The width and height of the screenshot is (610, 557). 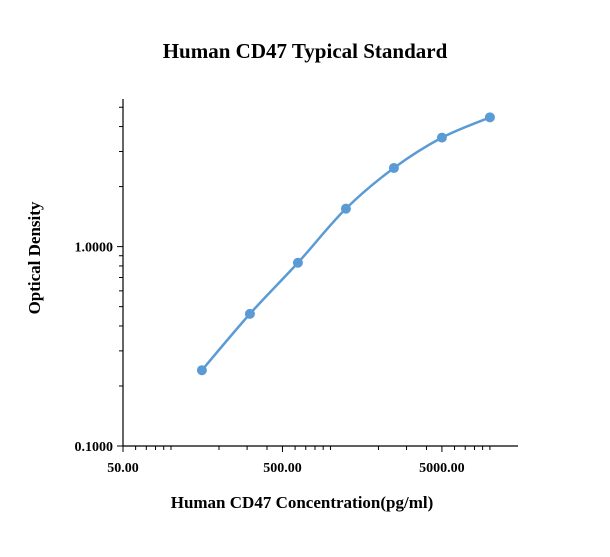 What do you see at coordinates (34, 257) in the screenshot?
I see `y-axis-title: Optical Density` at bounding box center [34, 257].